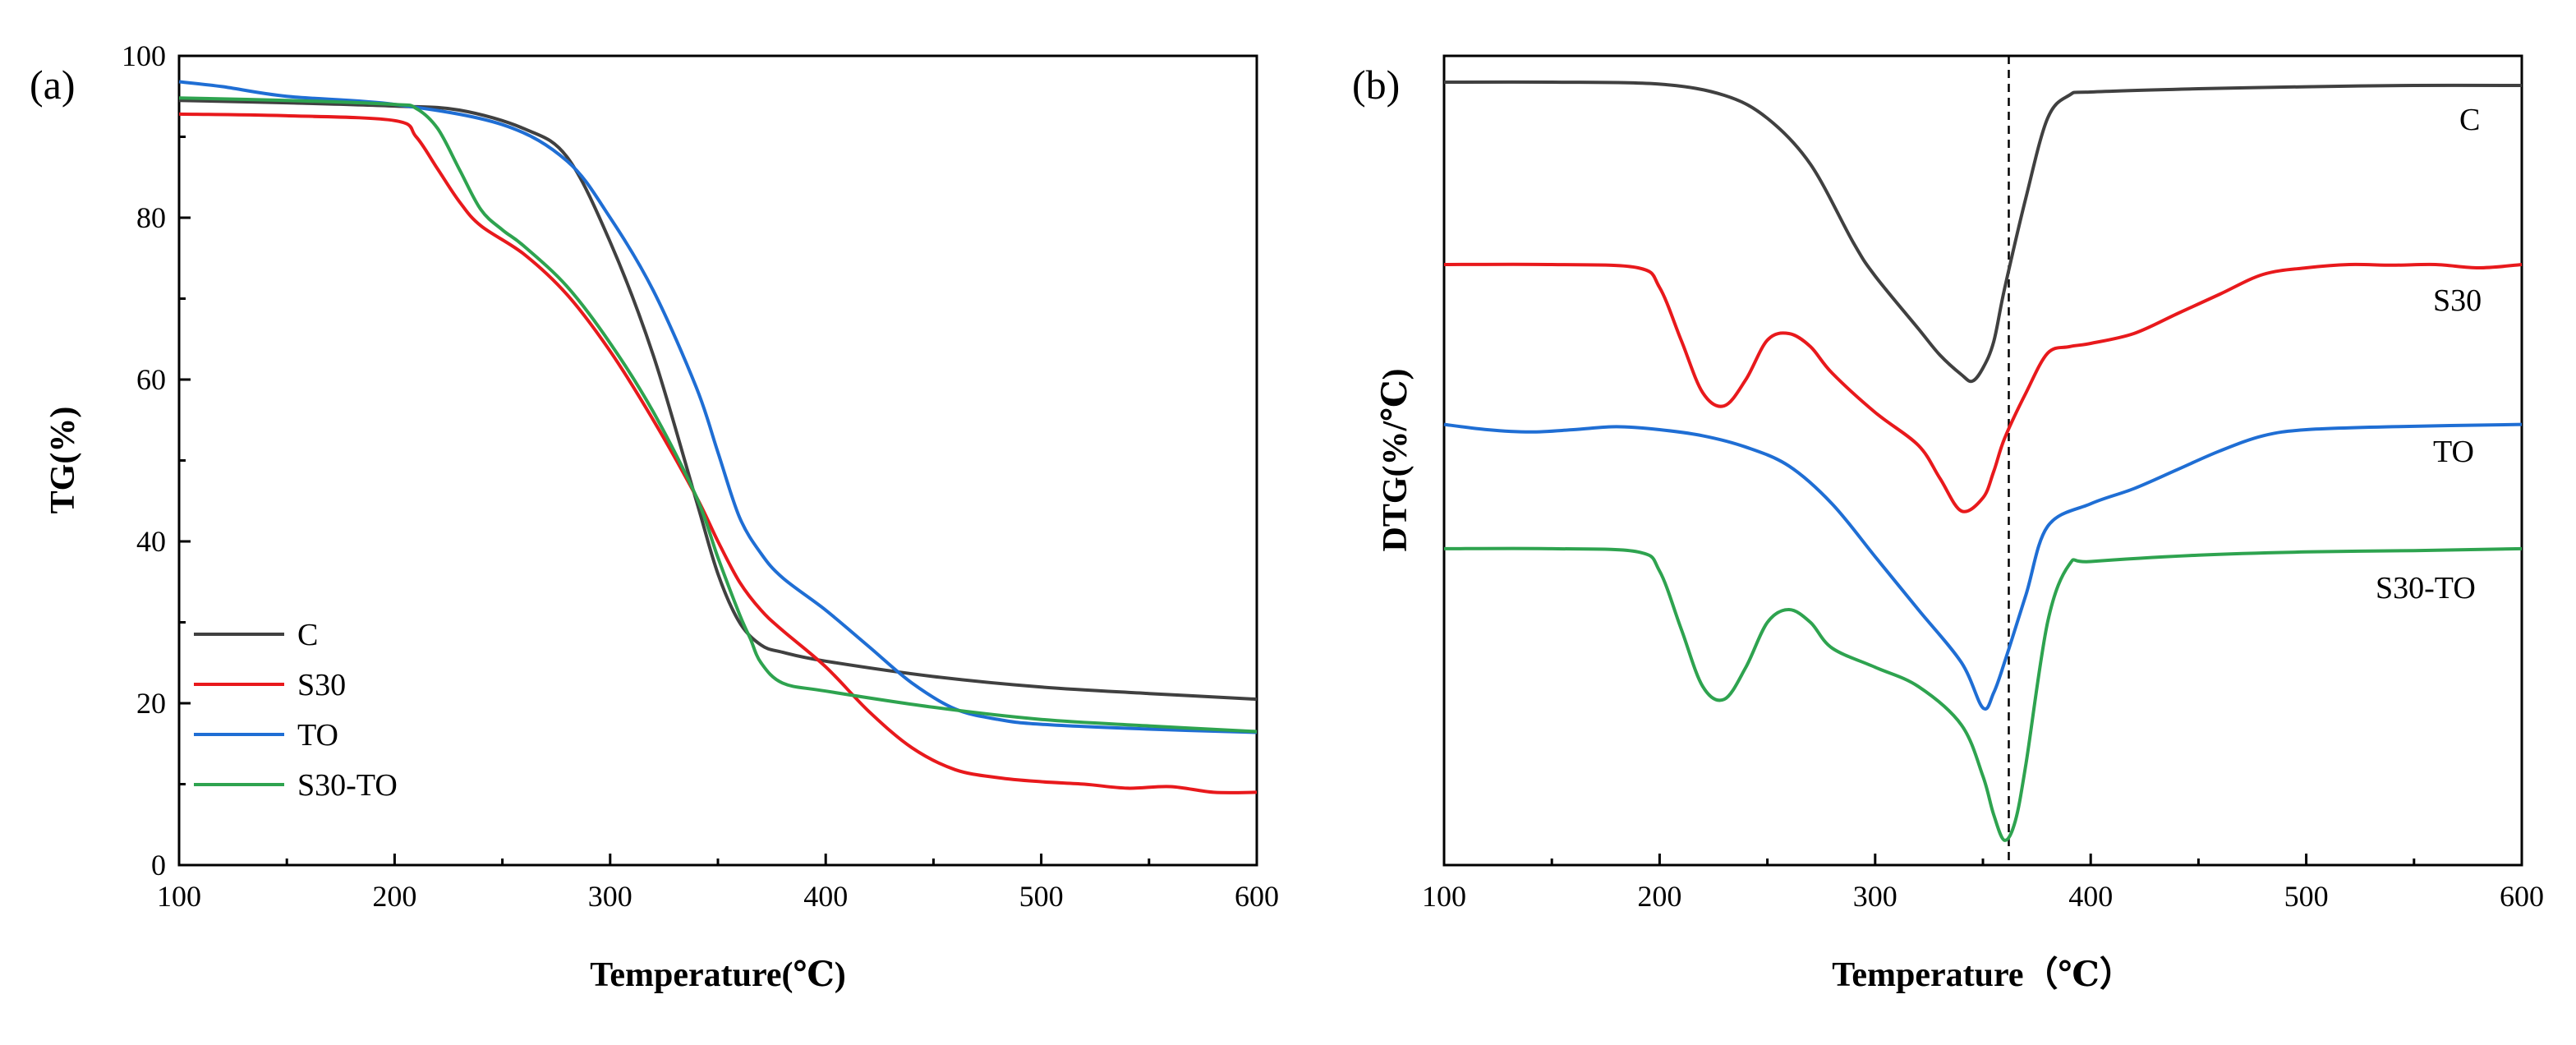 The width and height of the screenshot is (2576, 1045). I want to click on panel-b-x-tick-label: 500, so click(2306, 897).